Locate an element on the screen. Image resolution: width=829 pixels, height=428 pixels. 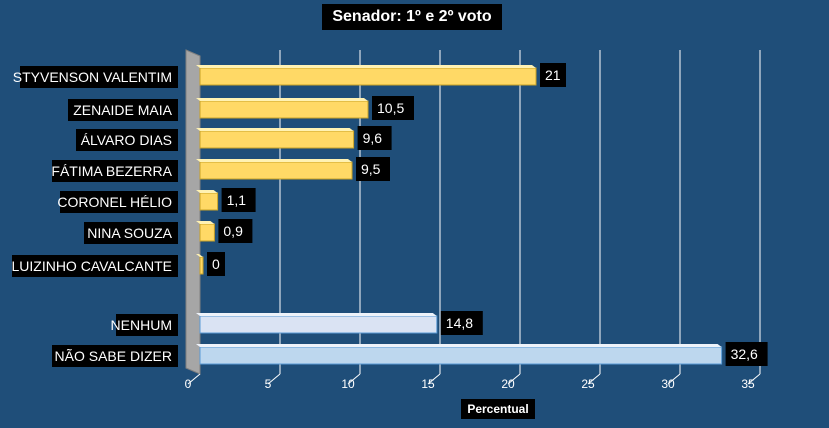
category-label: NÃO SABE DIZER is located at coordinates (113, 356).